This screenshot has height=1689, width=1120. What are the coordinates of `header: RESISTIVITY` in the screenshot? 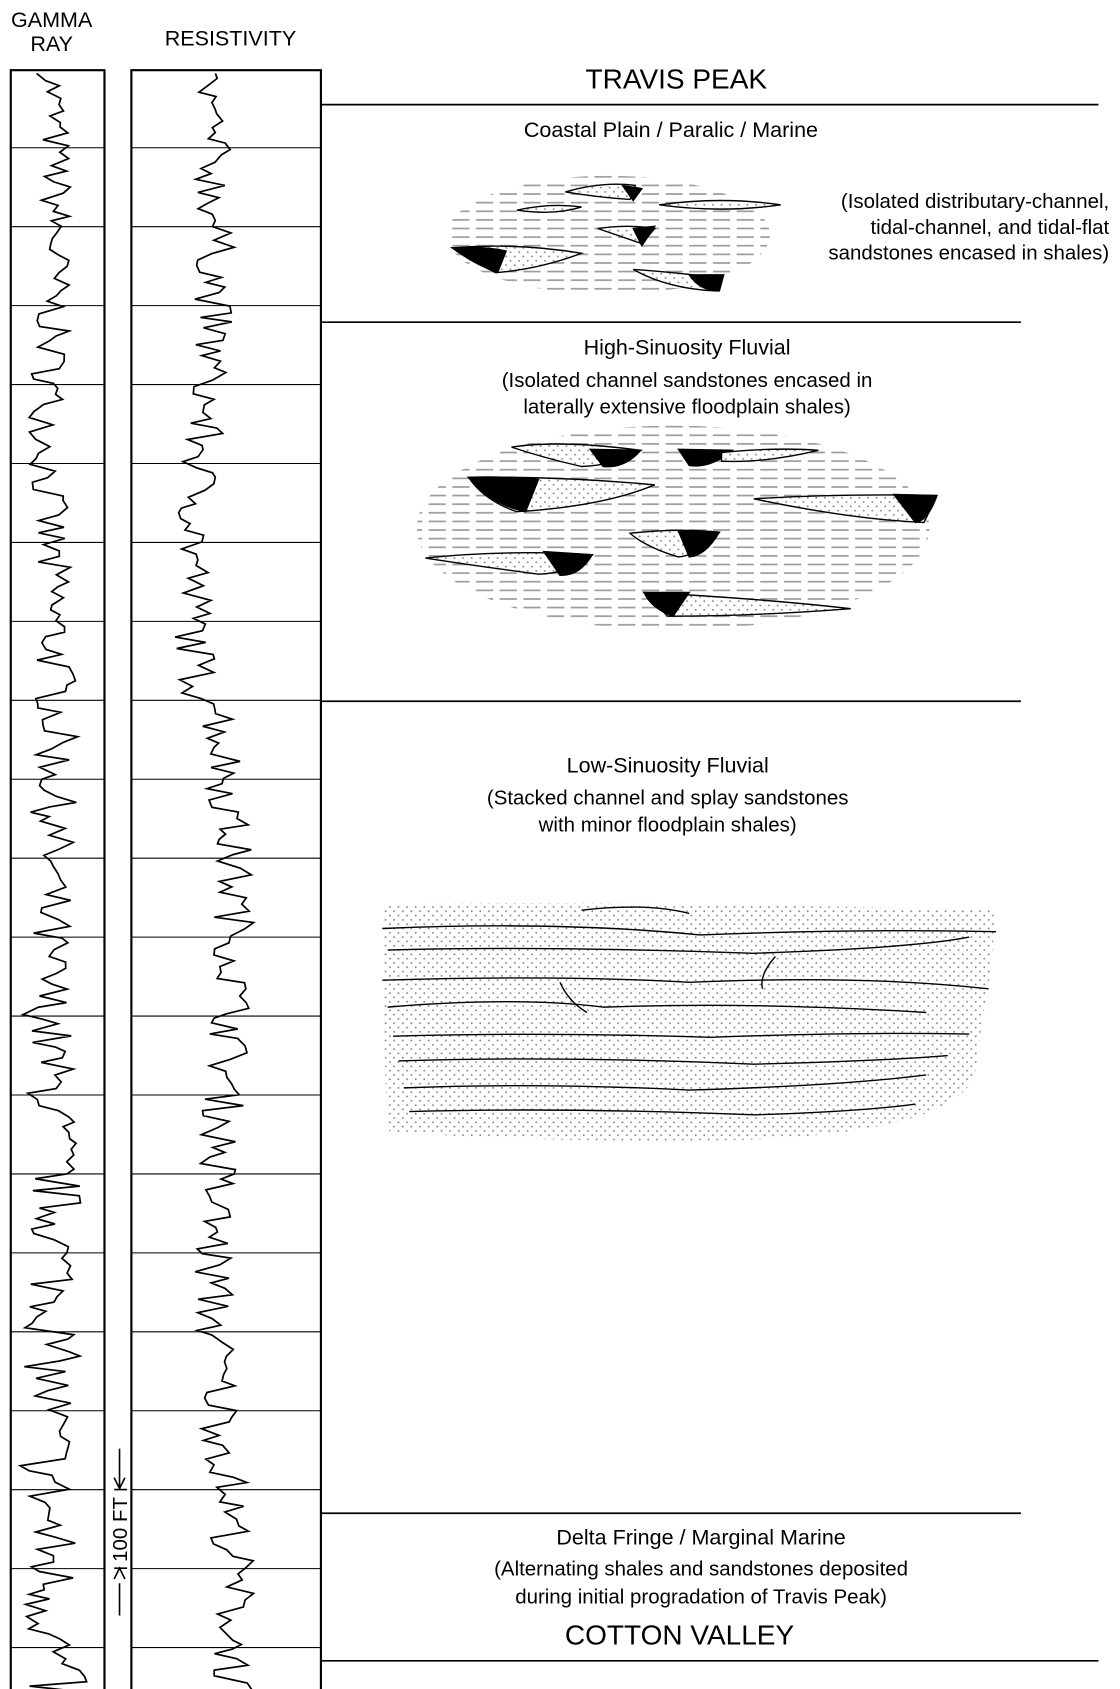 It's located at (231, 38).